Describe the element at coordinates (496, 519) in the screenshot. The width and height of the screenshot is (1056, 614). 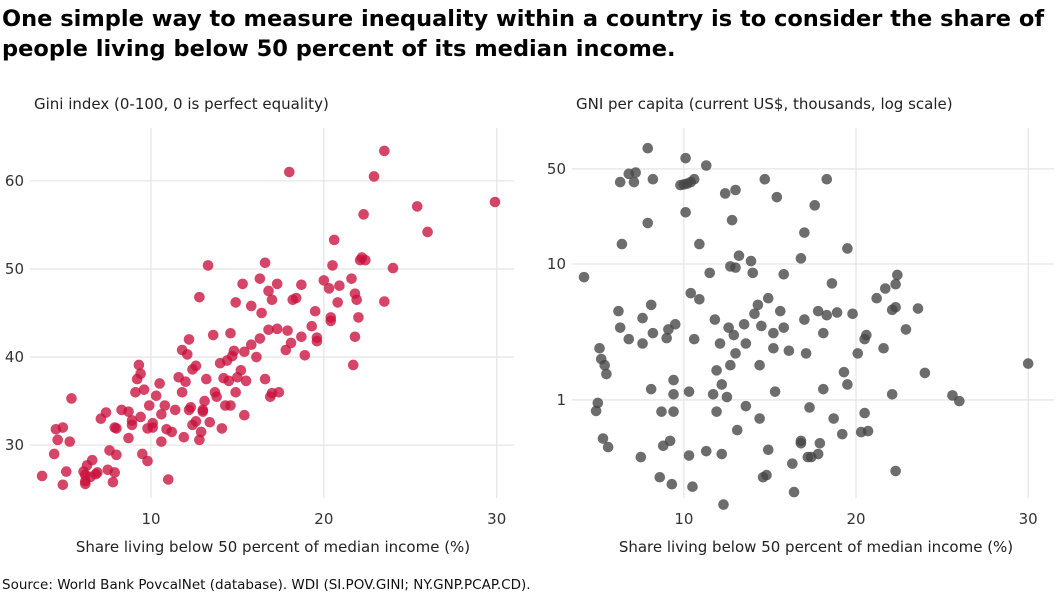
I see `gini-x-tick-label: 30` at that location.